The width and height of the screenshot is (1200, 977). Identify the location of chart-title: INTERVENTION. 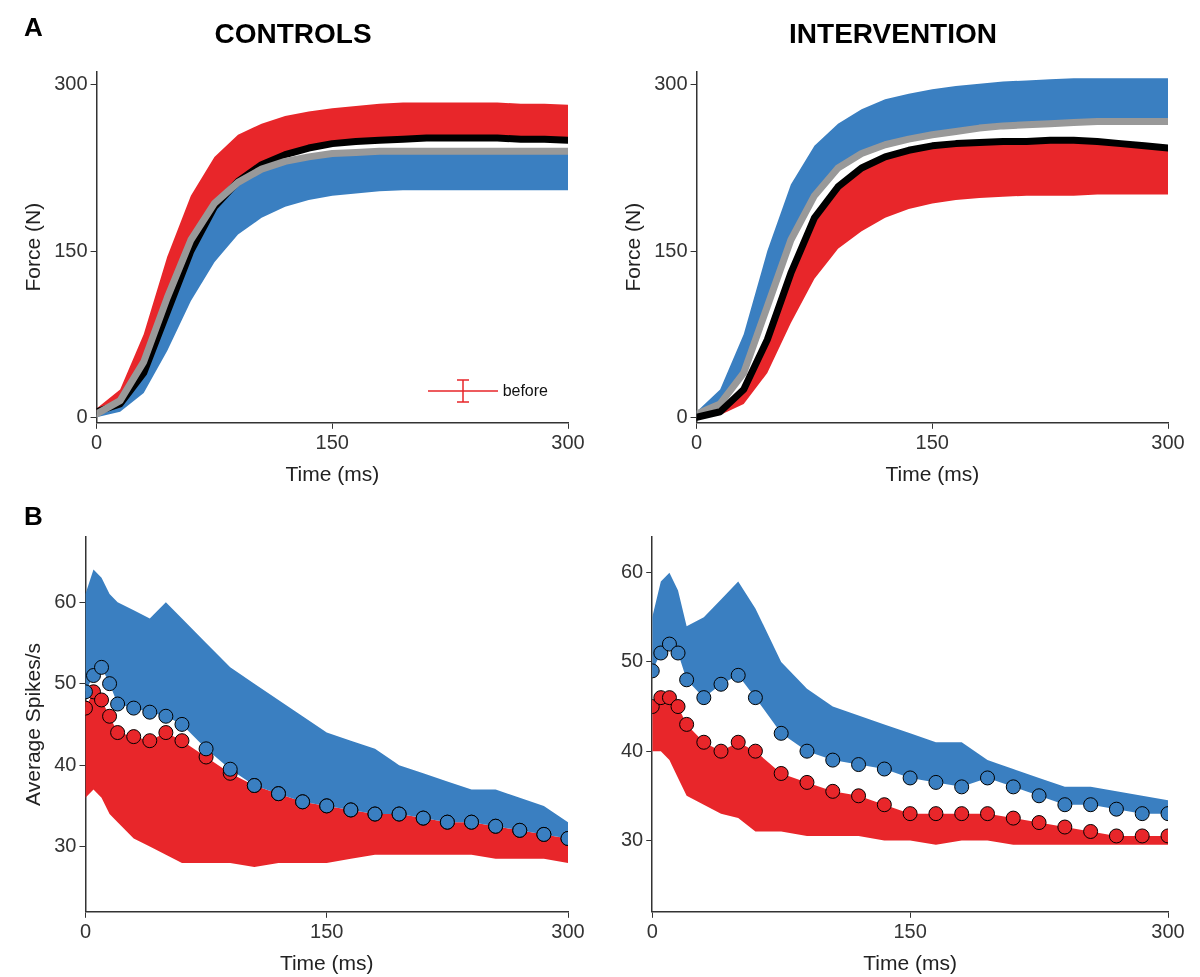
(893, 33).